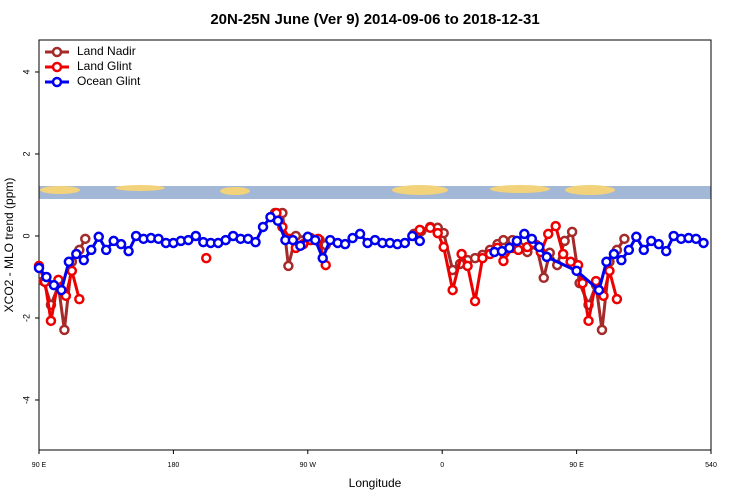  I want to click on x-tick-label: 540, so click(711, 465).